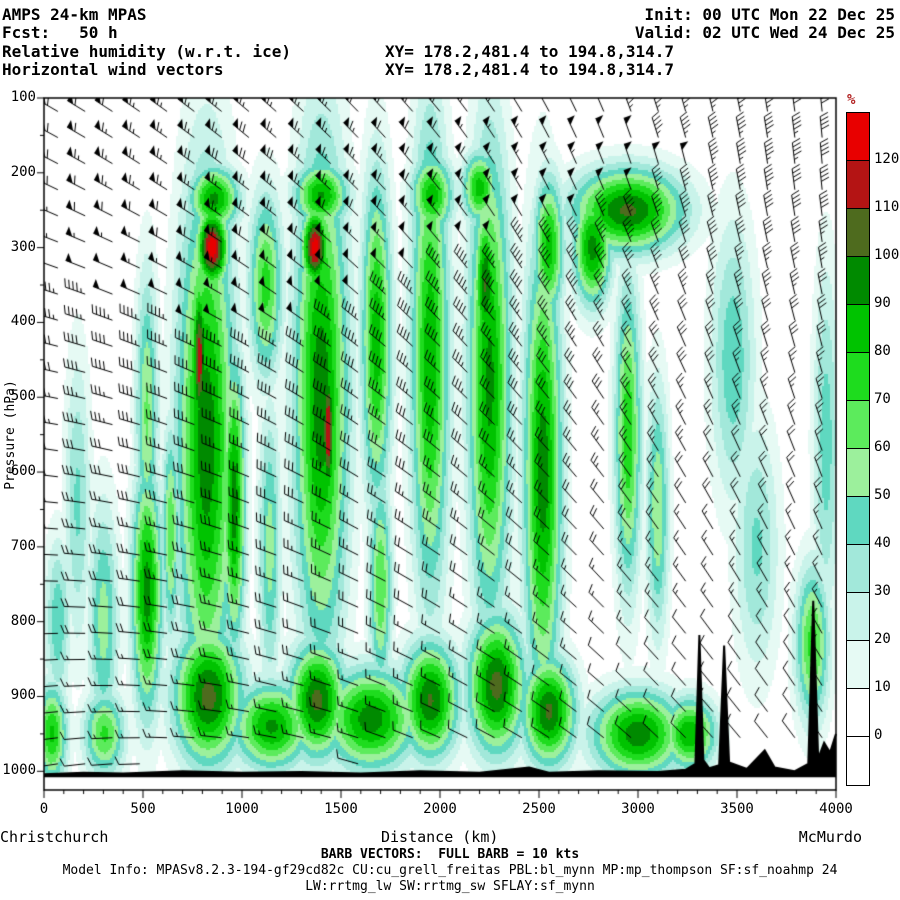 Image resolution: width=900 pixels, height=900 pixels. Describe the element at coordinates (882, 351) in the screenshot. I see `colorbar-tick-label: 80` at that location.